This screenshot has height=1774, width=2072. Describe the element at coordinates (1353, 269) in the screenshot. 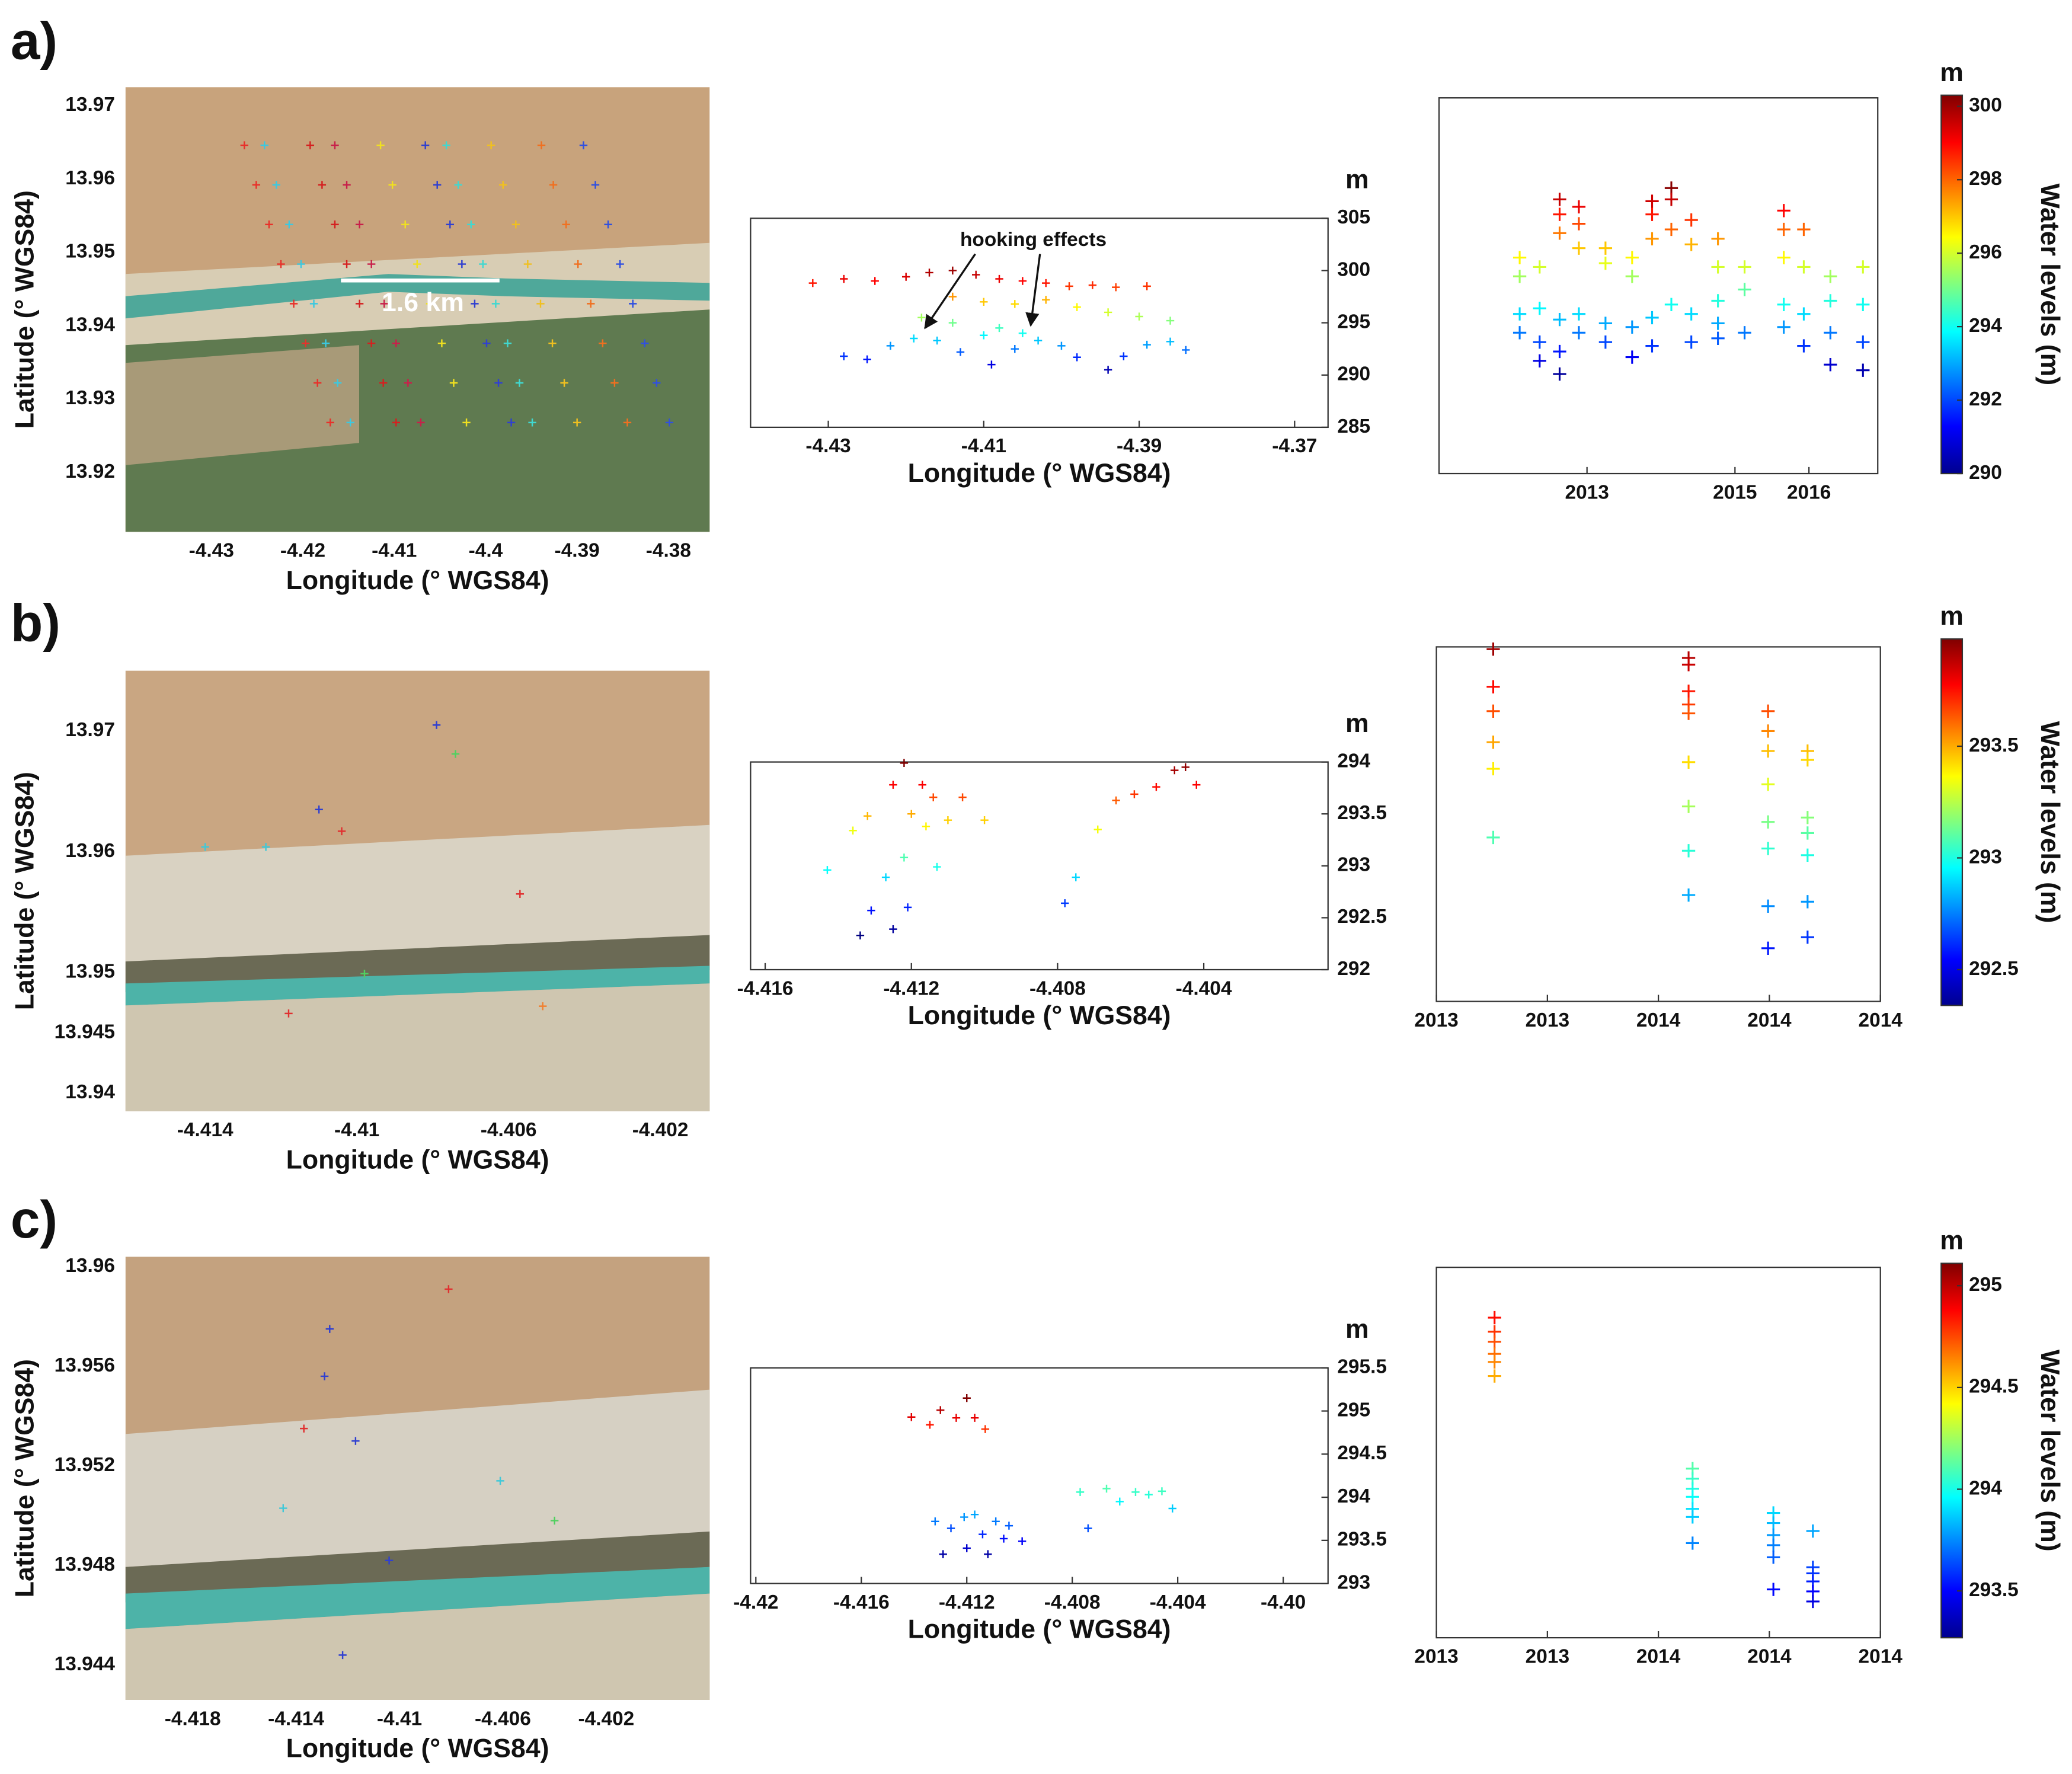

I see `y-tick-label: 300` at that location.